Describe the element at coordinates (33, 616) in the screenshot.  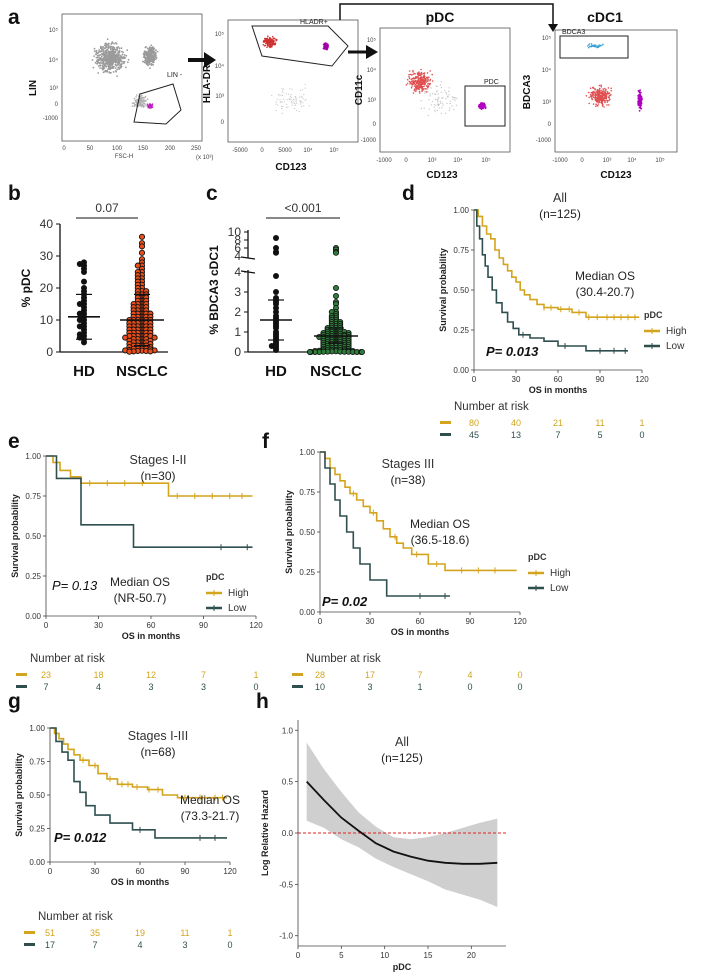
I see `km-e-ytick-label: 0.00` at that location.